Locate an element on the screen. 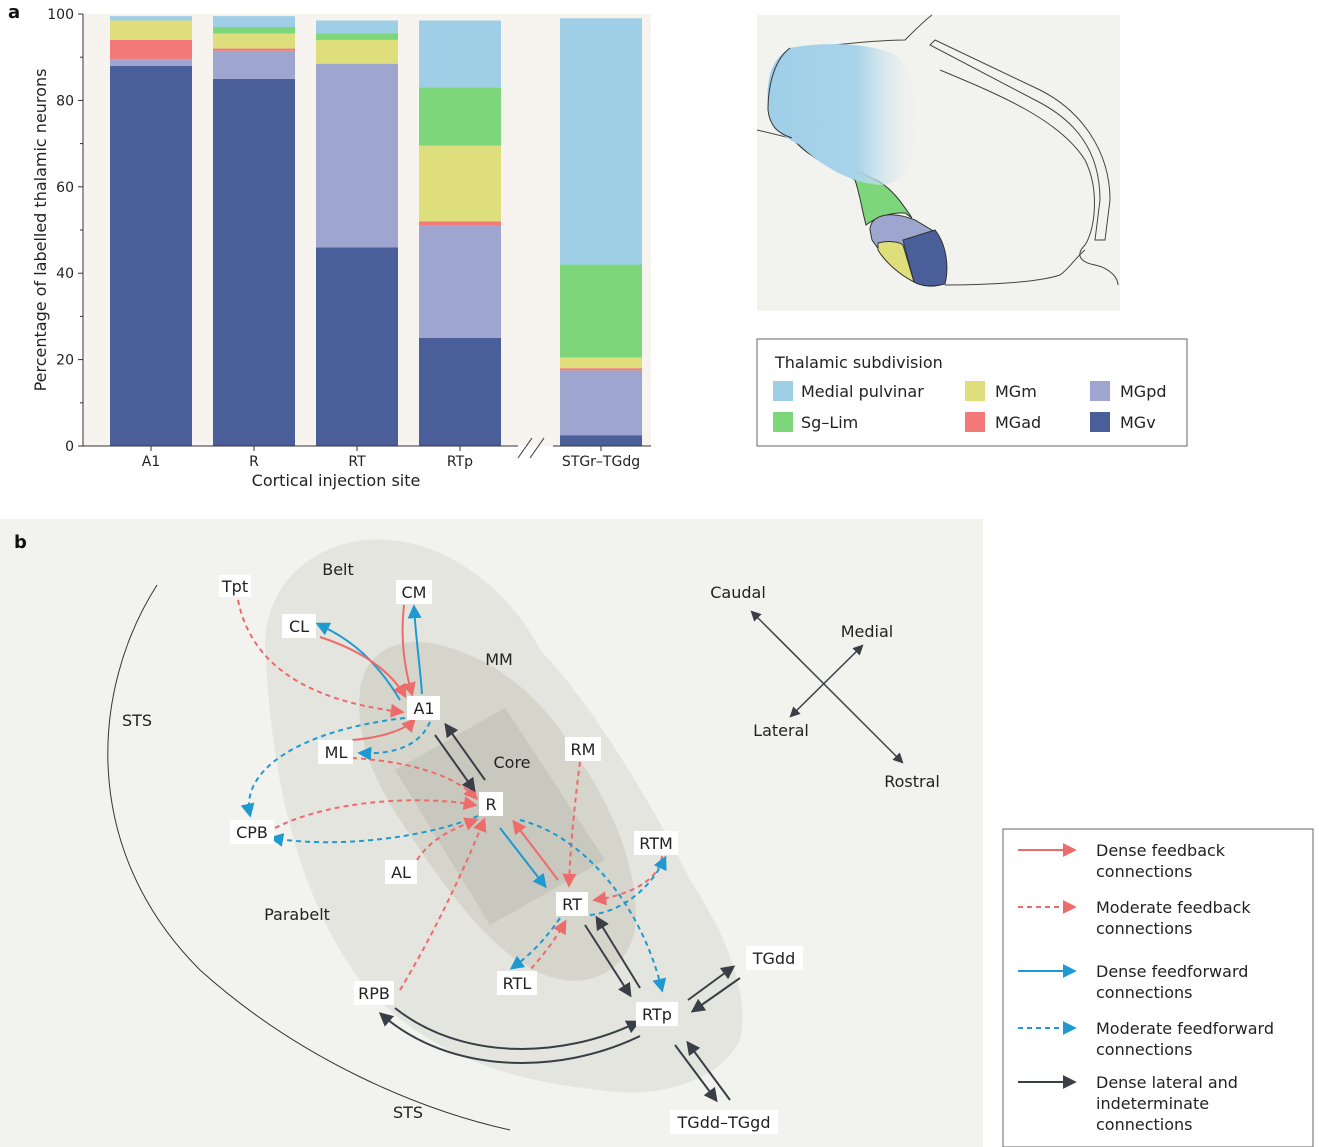  node-a1: A1 is located at coordinates (423, 708).